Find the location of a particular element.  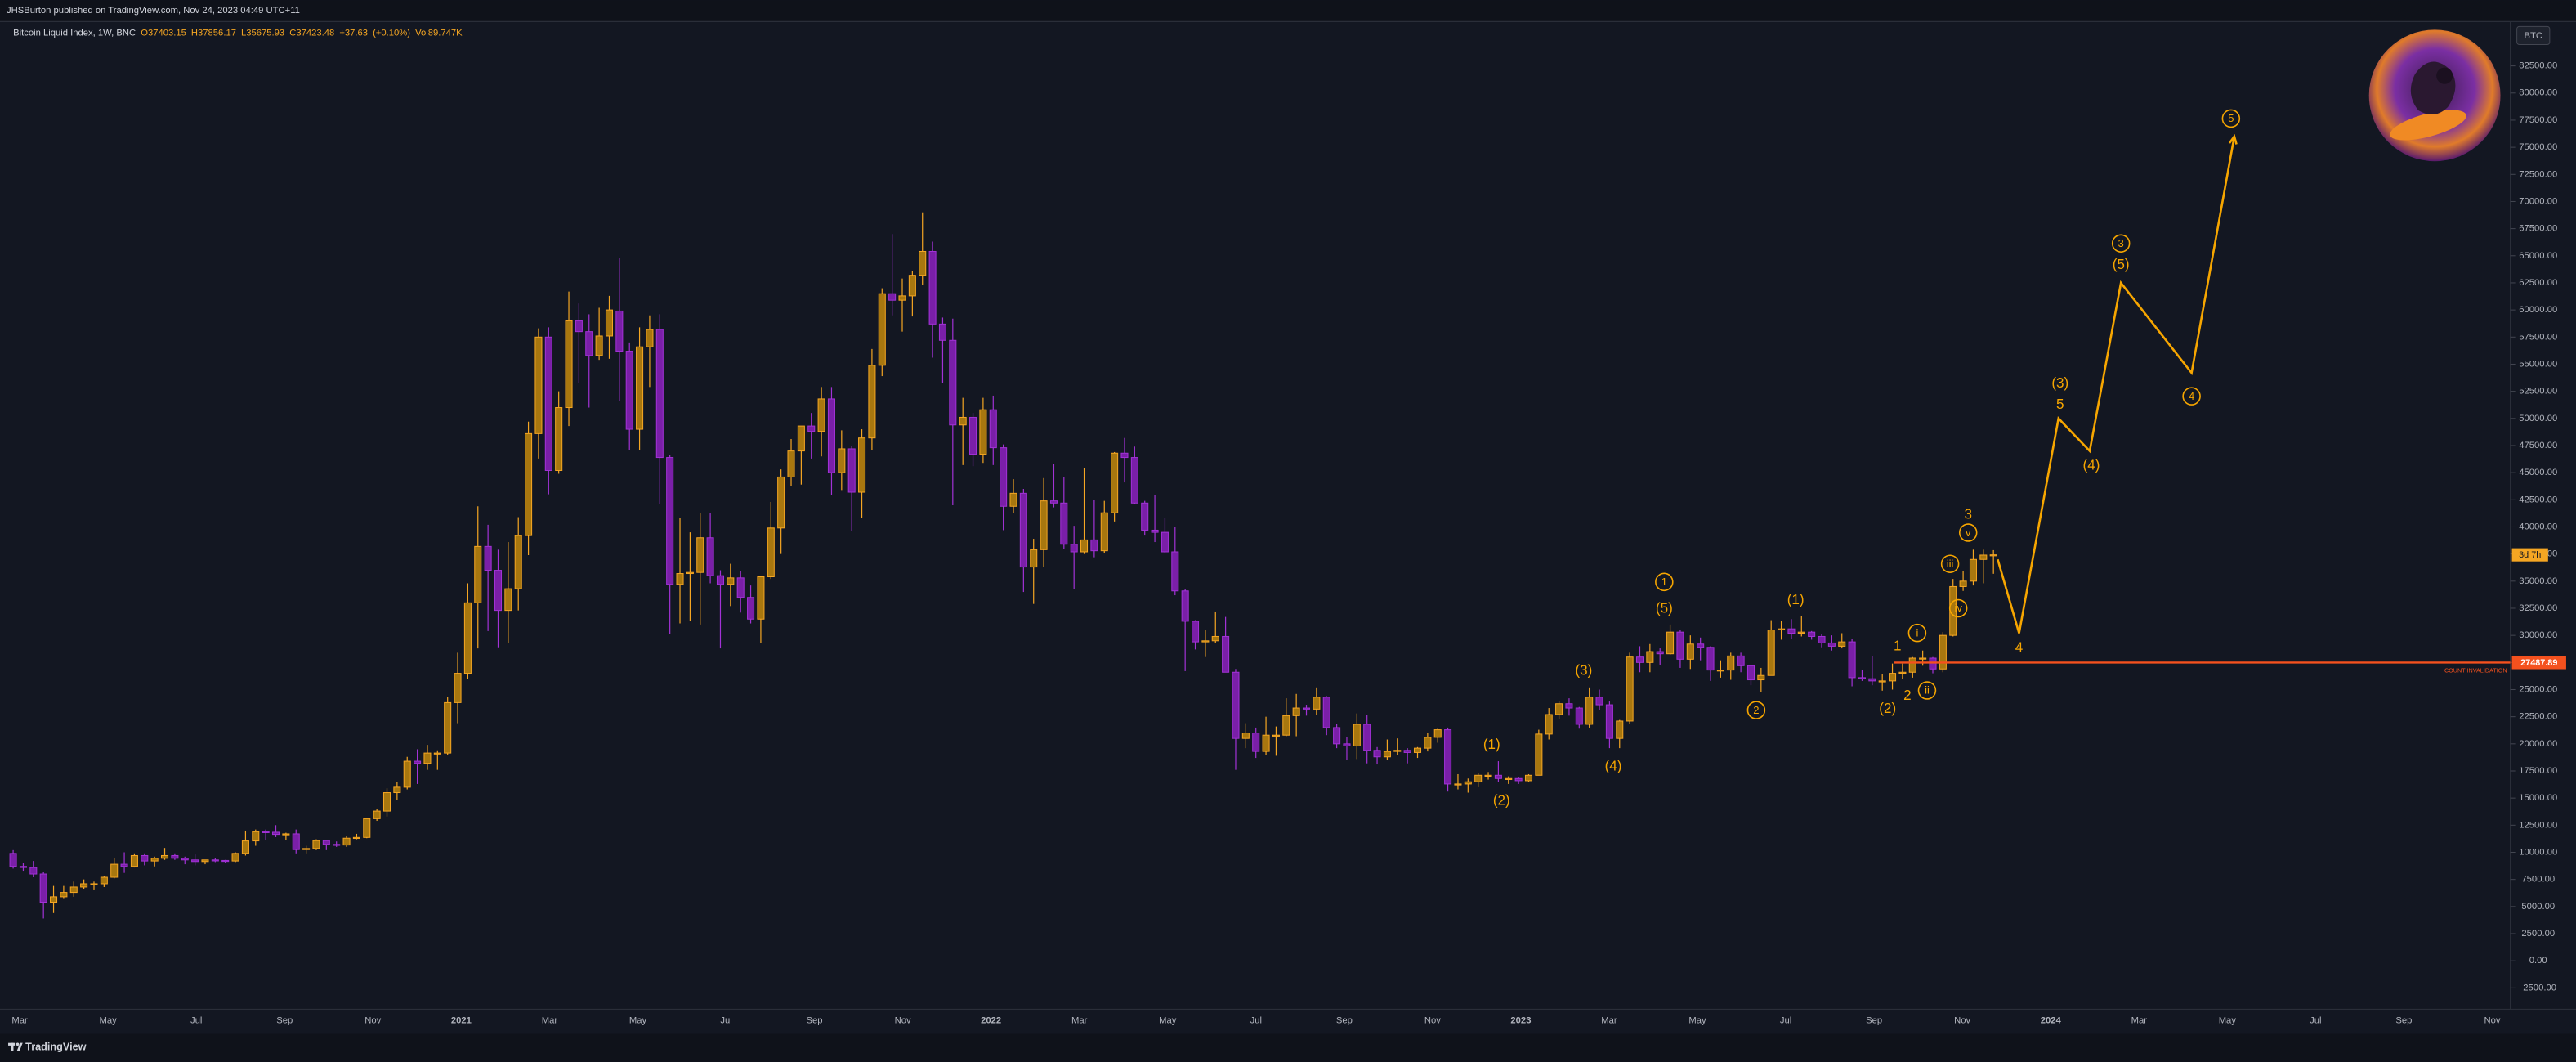

x-tick-label: Nov is located at coordinates (1432, 1021).